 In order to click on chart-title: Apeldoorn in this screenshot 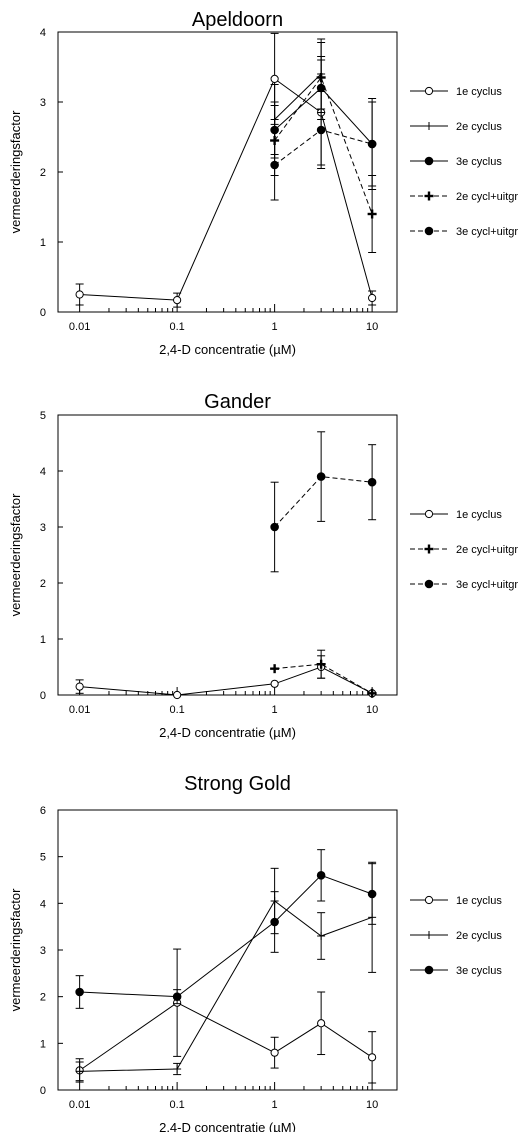, I will do `click(237, 20)`.